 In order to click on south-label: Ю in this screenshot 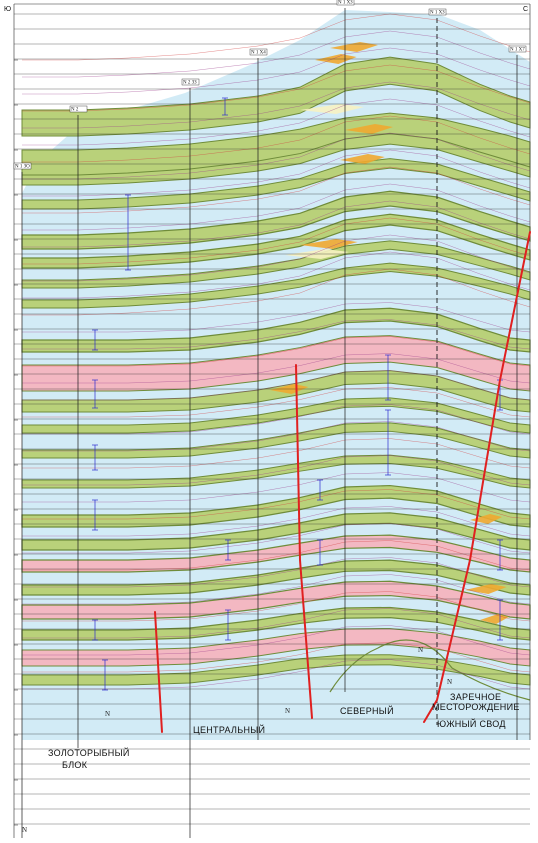, I will do `click(7, 9)`.